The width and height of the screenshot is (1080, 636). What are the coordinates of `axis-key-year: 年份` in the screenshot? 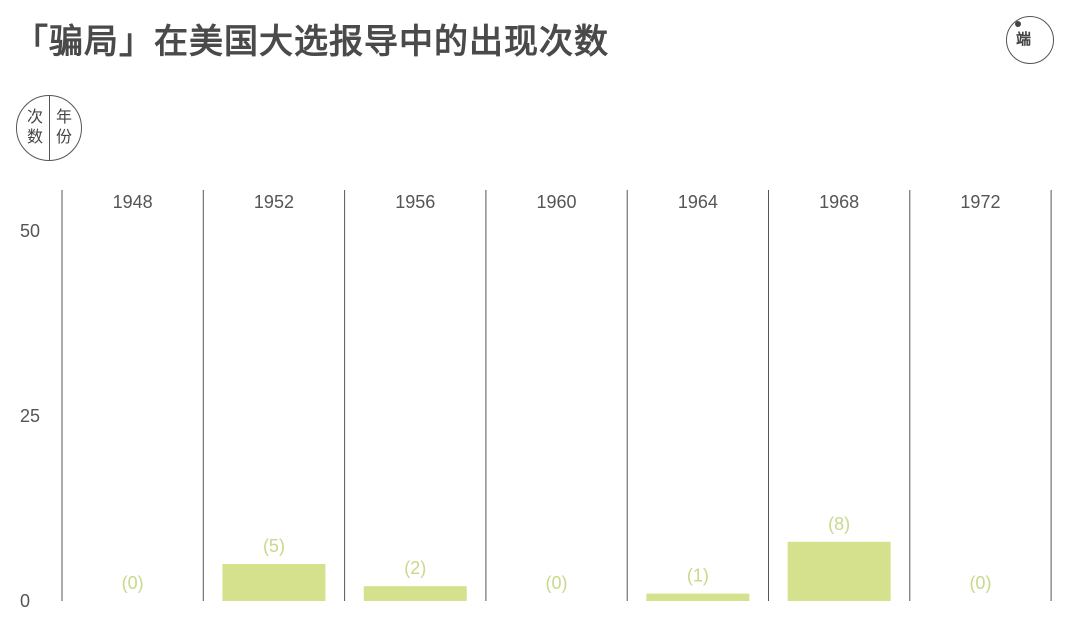 It's located at (63, 126).